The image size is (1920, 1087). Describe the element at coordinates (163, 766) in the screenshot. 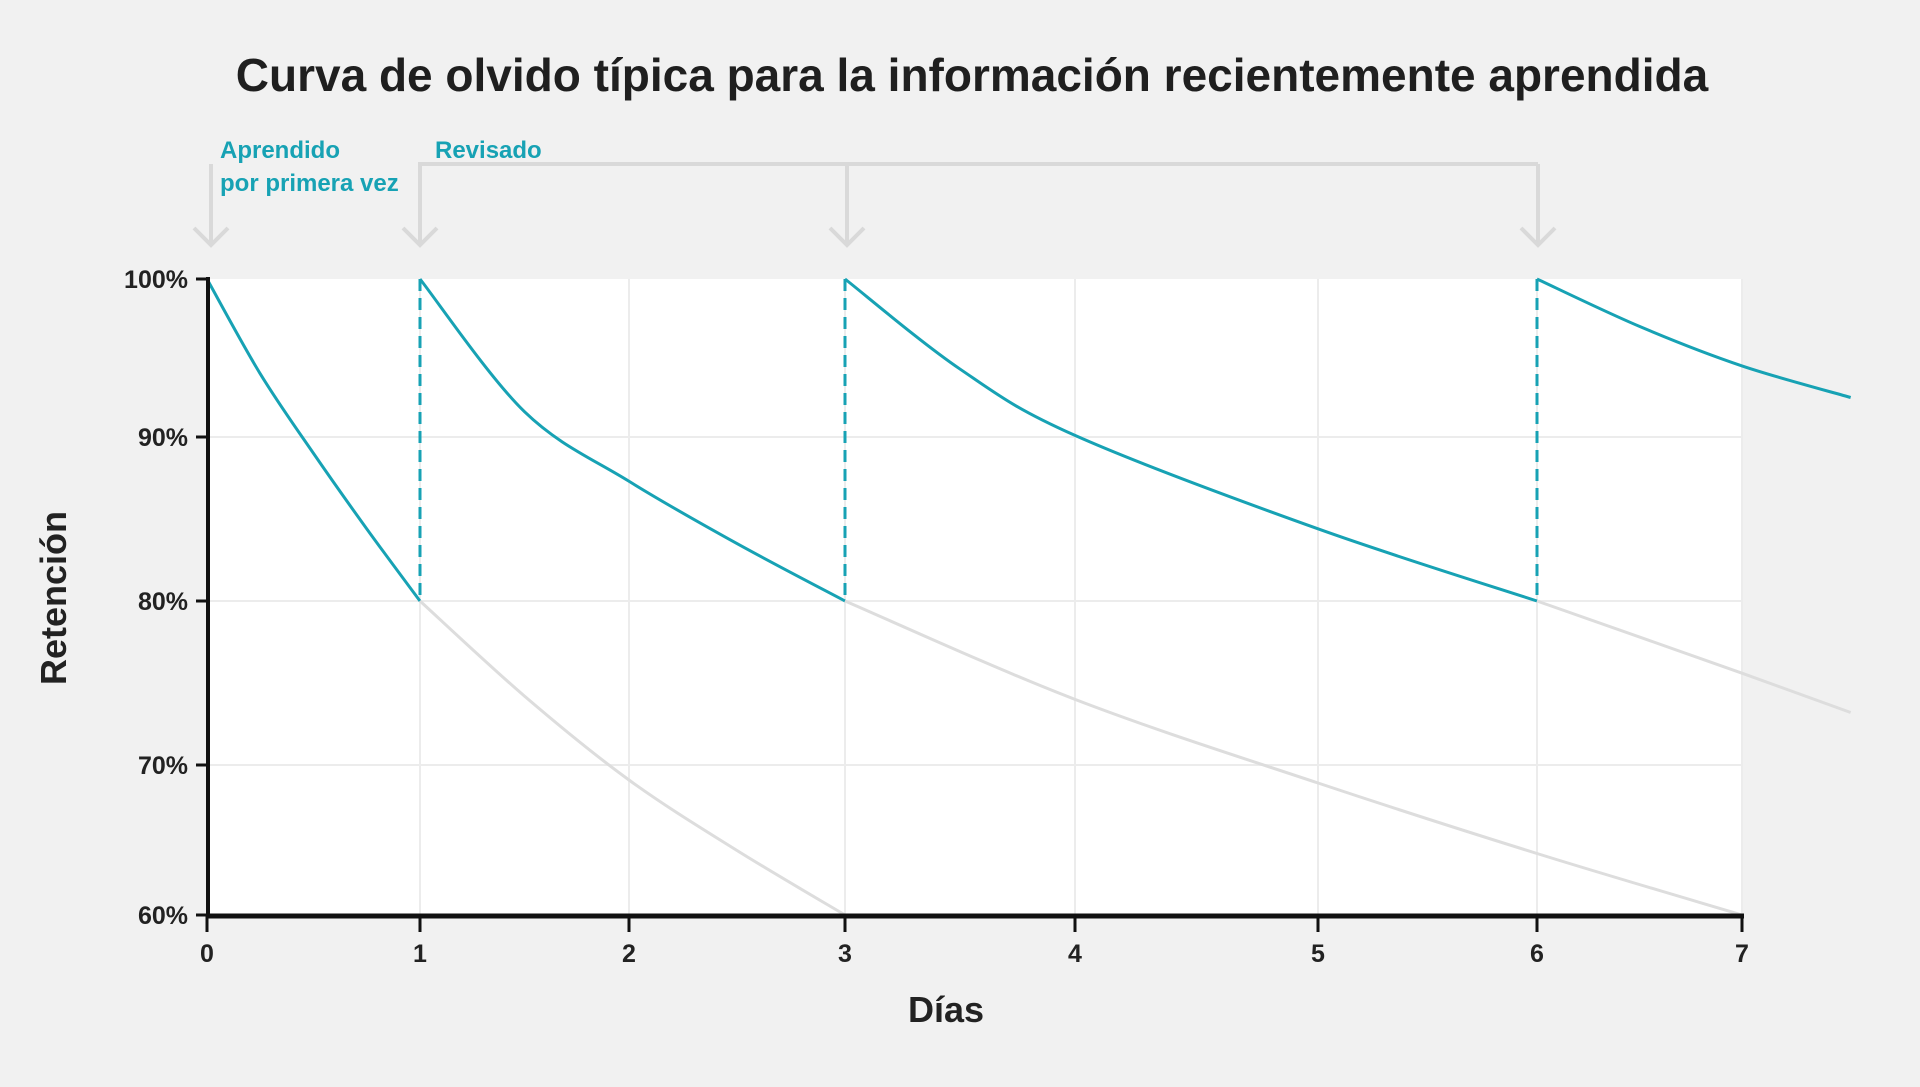

I see `y-tick-label: 70%` at that location.